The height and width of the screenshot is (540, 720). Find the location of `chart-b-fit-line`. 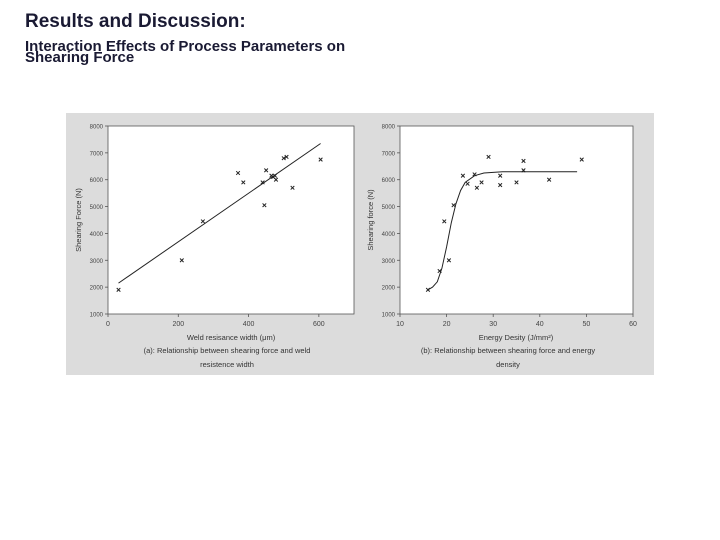

chart-b-fit-line is located at coordinates (502, 231).